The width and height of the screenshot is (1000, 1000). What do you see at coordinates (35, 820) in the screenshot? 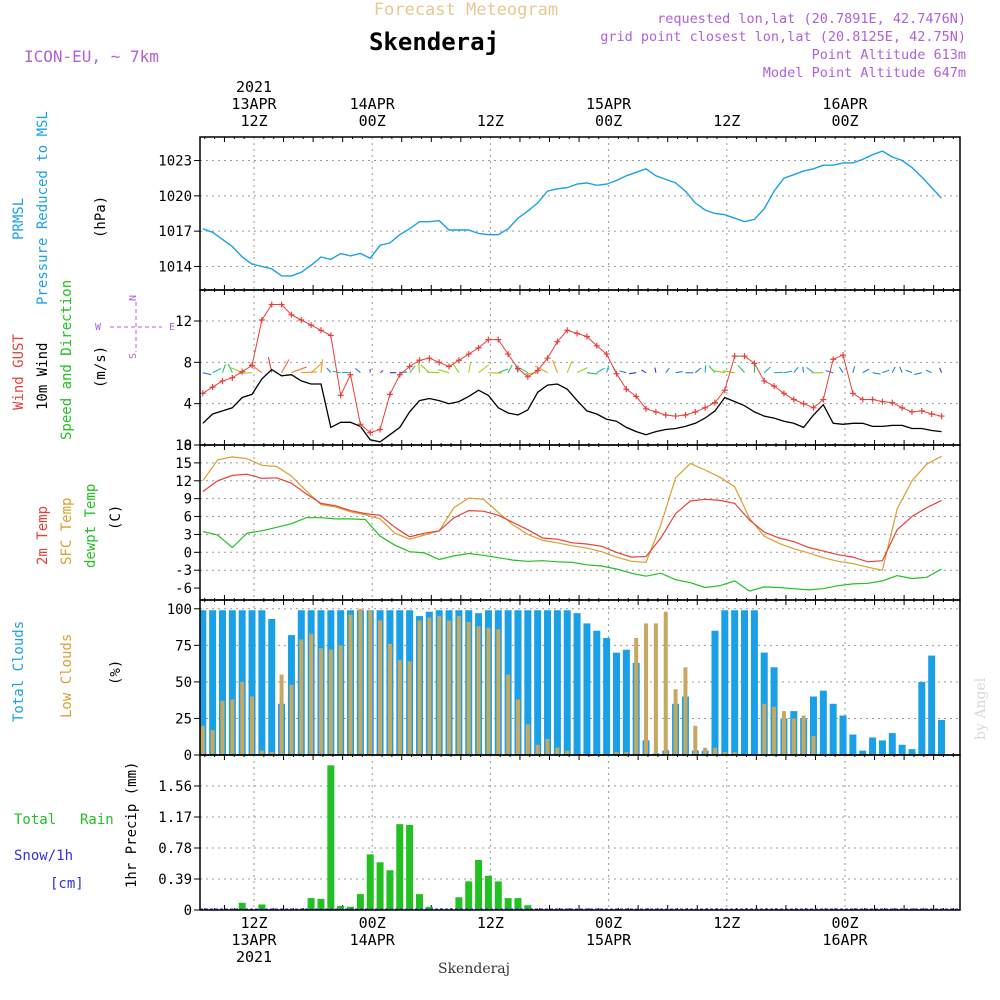
I see `total-label: Total` at bounding box center [35, 820].